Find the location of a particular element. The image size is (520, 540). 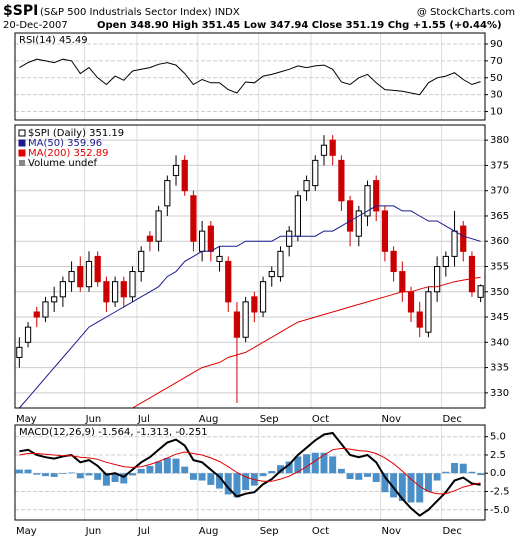

y-tick-label: 0.0 is located at coordinates (498, 473).